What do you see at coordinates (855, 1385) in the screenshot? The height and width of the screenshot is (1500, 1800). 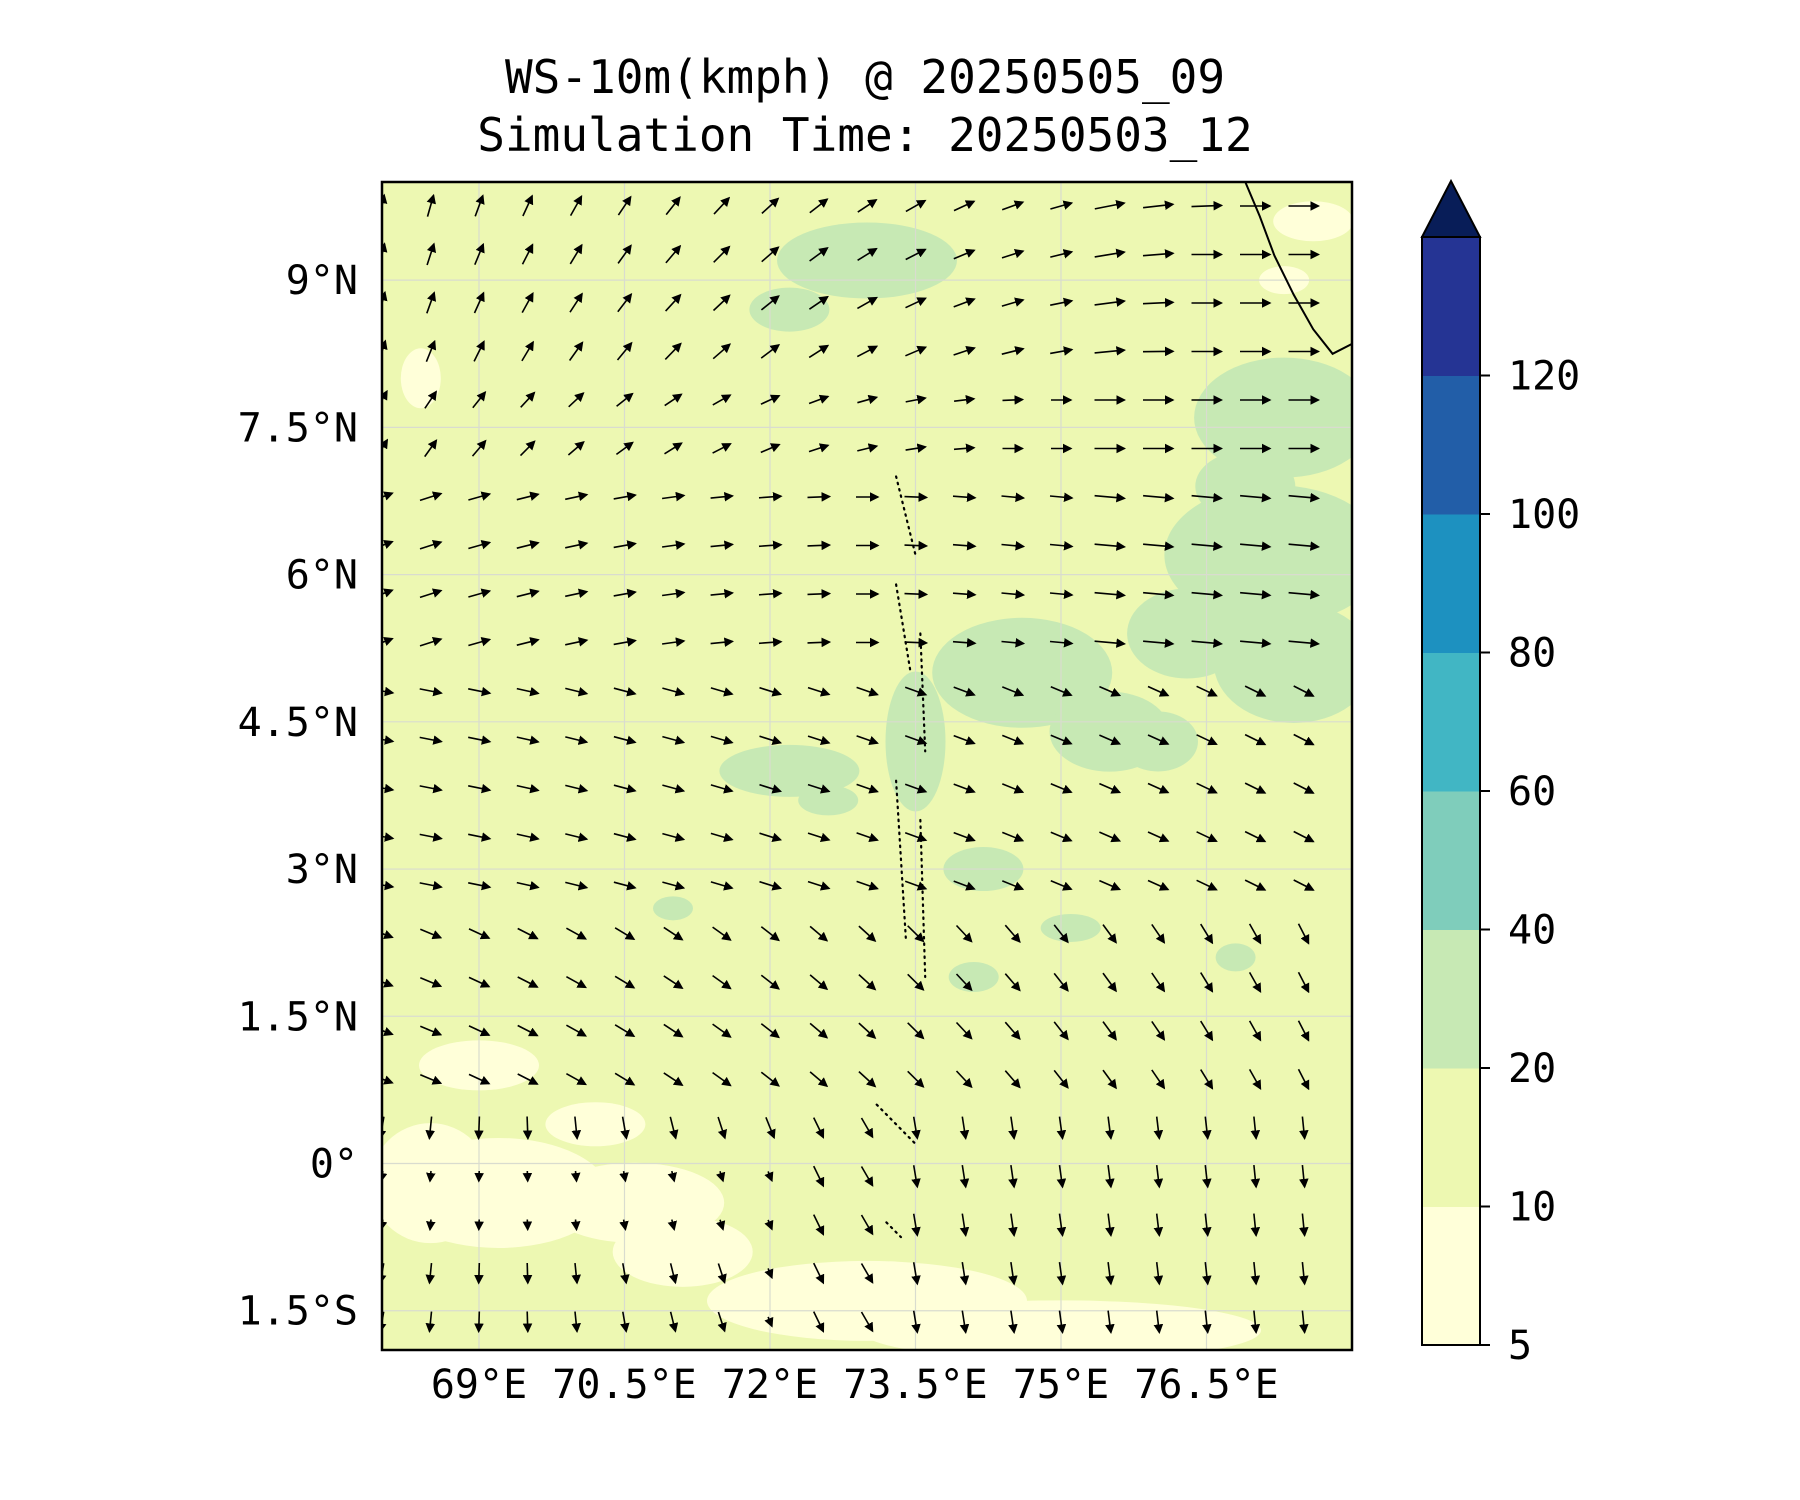 I see `longitude-labels: 69°E 70.5°E 72°E 73.5°E 75°E 76.5°E` at bounding box center [855, 1385].